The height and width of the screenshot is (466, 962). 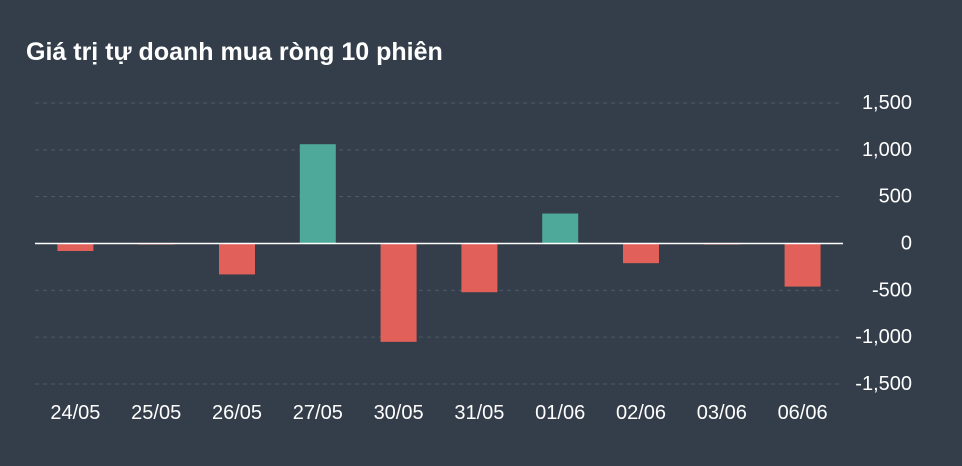 I want to click on x-tick-label: 27/05, so click(x=318, y=413).